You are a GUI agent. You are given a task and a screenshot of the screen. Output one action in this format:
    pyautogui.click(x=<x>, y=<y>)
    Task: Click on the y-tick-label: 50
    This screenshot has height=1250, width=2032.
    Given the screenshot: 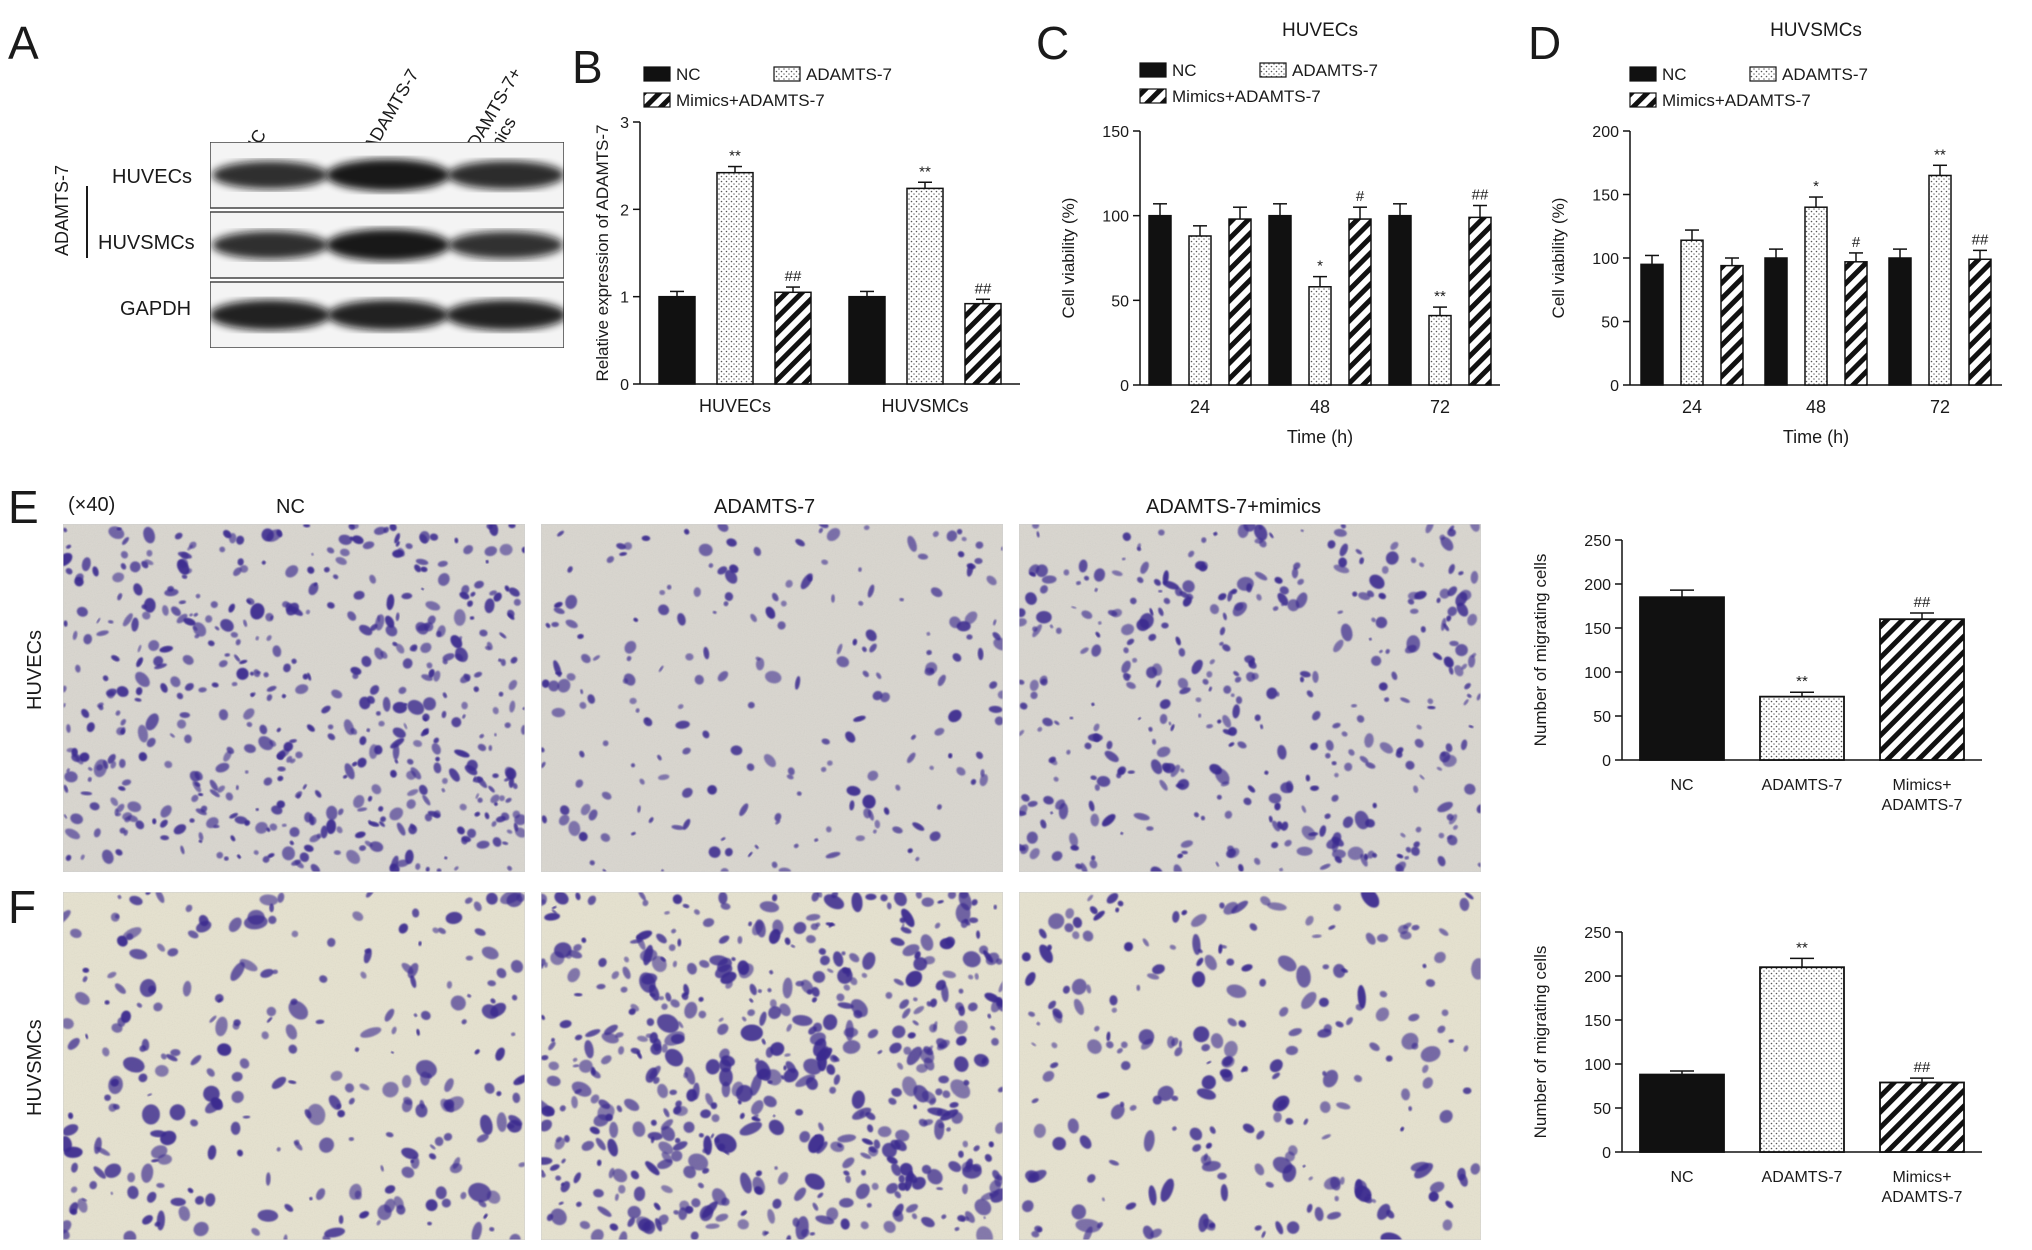 What is the action you would take?
    pyautogui.click(x=1602, y=1109)
    